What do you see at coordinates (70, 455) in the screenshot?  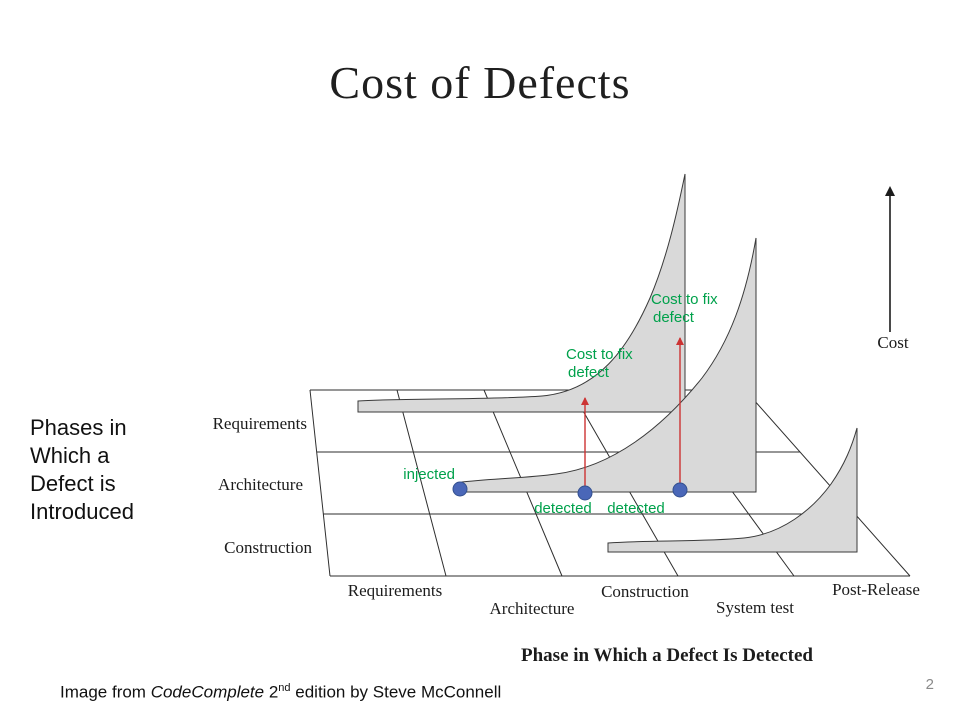 I see `introduced-axis-note-line2: Which a` at bounding box center [70, 455].